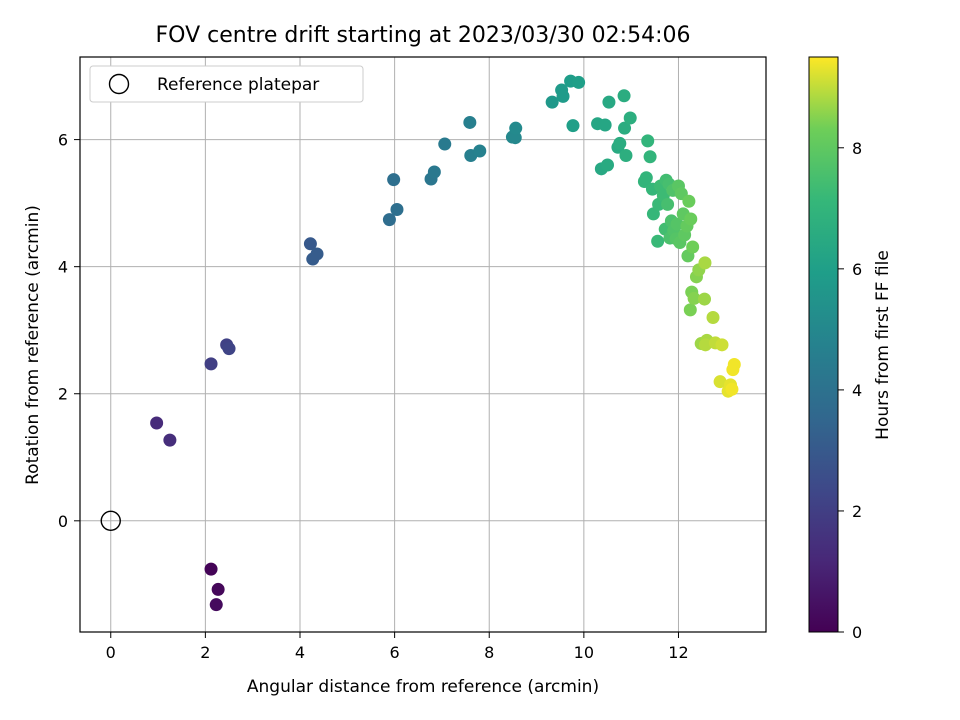 This screenshot has width=960, height=720. I want to click on reference-marker-group, so click(110, 521).